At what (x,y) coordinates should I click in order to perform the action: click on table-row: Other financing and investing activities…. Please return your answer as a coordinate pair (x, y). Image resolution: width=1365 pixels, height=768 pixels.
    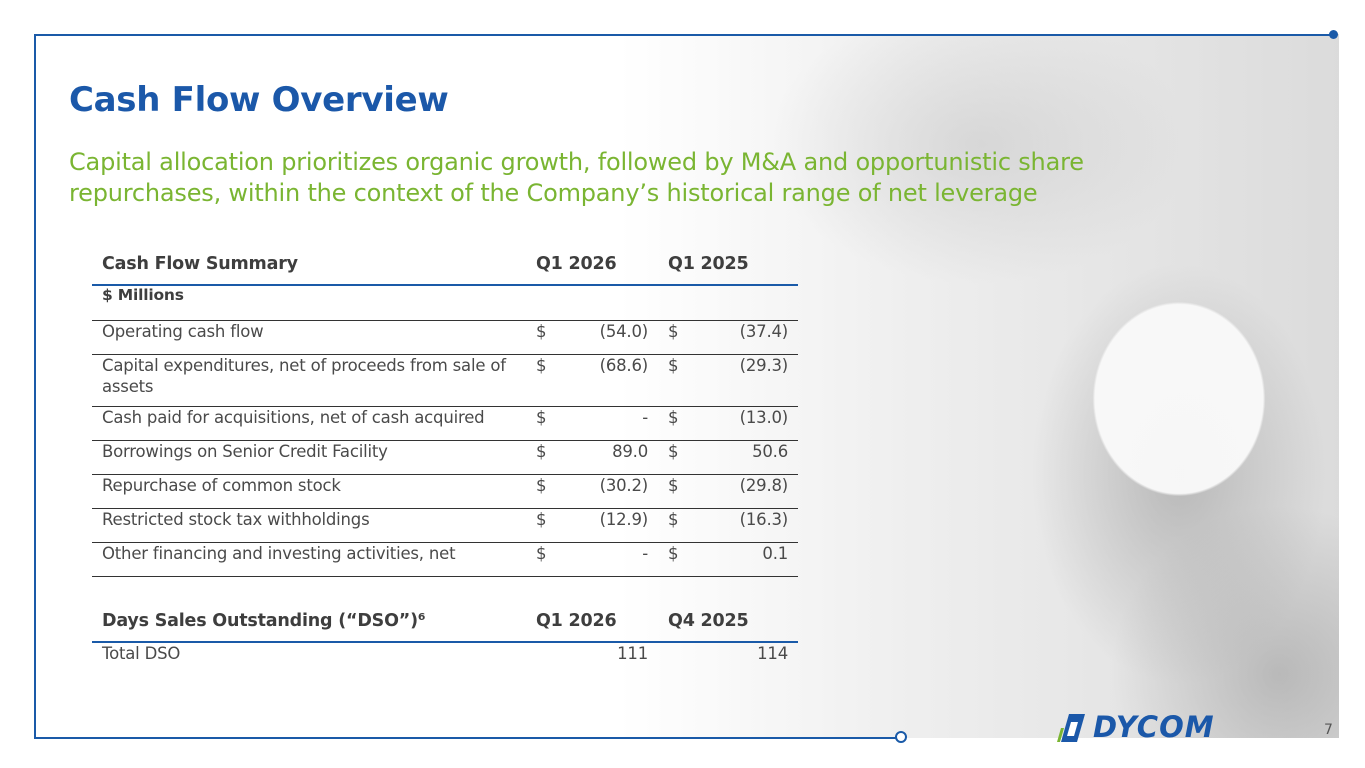
    Looking at the image, I should click on (445, 559).